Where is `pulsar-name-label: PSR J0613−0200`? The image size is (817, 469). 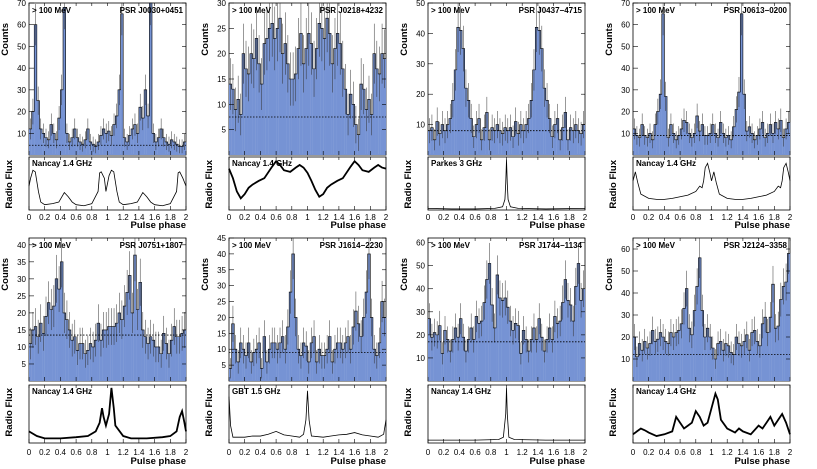
pulsar-name-label: PSR J0613−0200 is located at coordinates (756, 10).